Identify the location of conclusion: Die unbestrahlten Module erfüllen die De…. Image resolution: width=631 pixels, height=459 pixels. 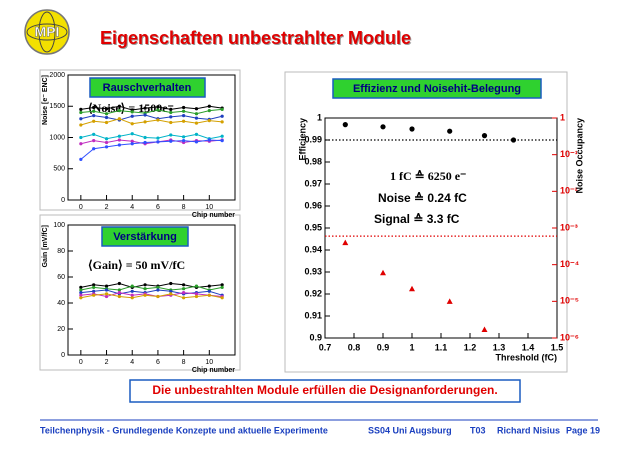
(324, 390).